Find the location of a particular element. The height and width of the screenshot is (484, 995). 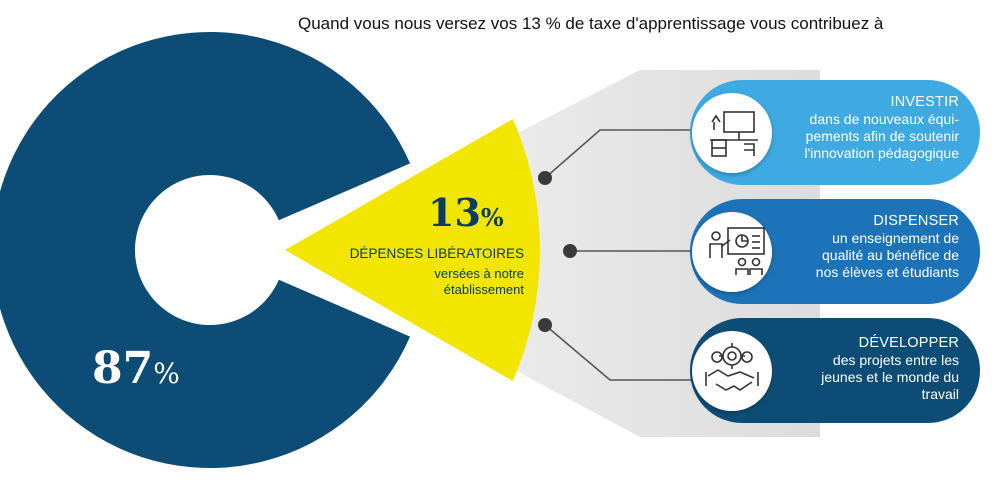

connectors is located at coordinates (619, 255).